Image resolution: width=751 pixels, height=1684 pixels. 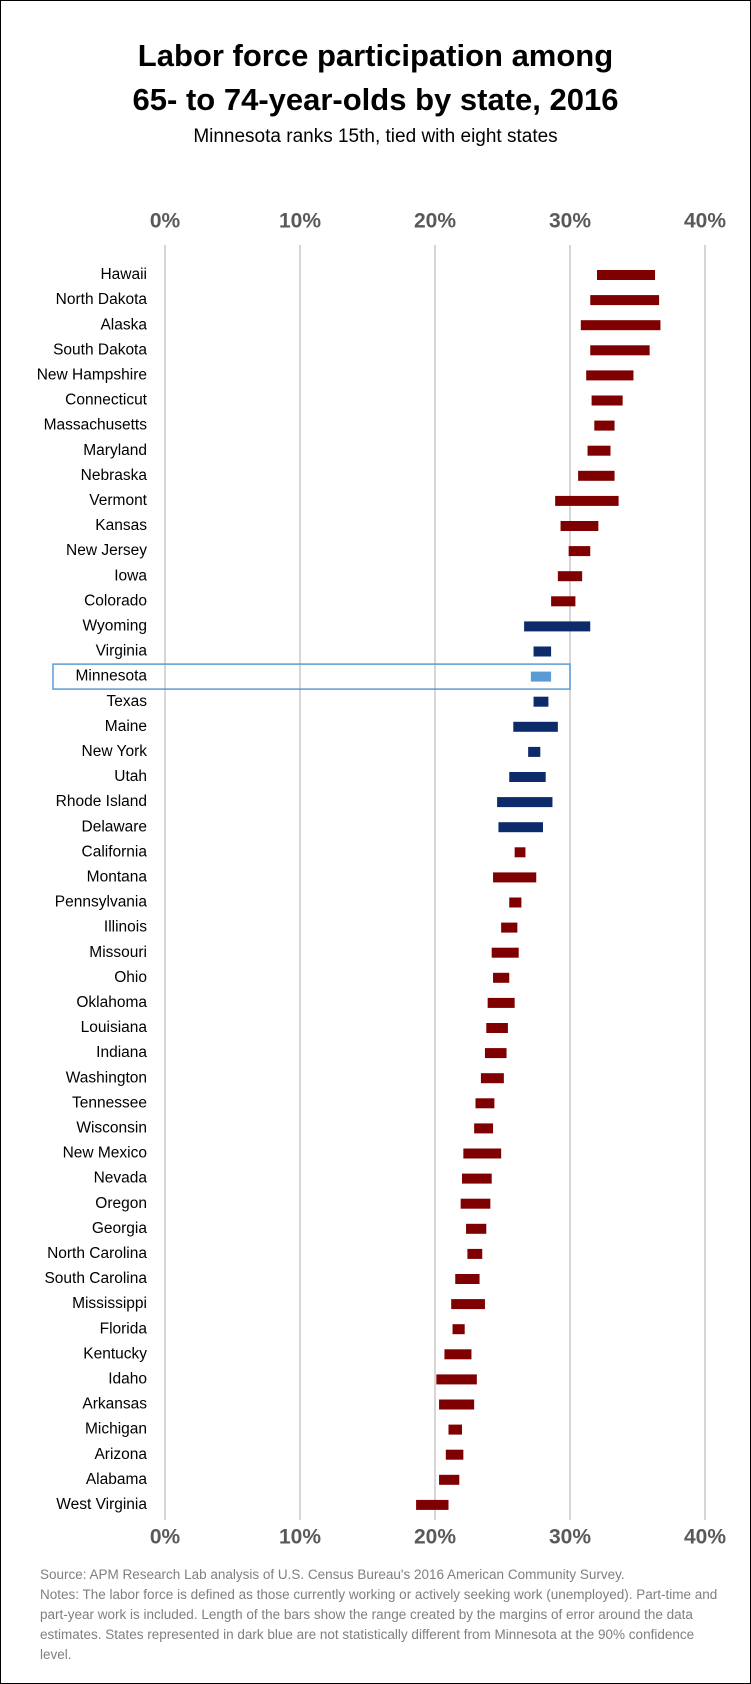 What do you see at coordinates (92, 374) in the screenshot?
I see `state-label-new-hampshire: New Hampshire` at bounding box center [92, 374].